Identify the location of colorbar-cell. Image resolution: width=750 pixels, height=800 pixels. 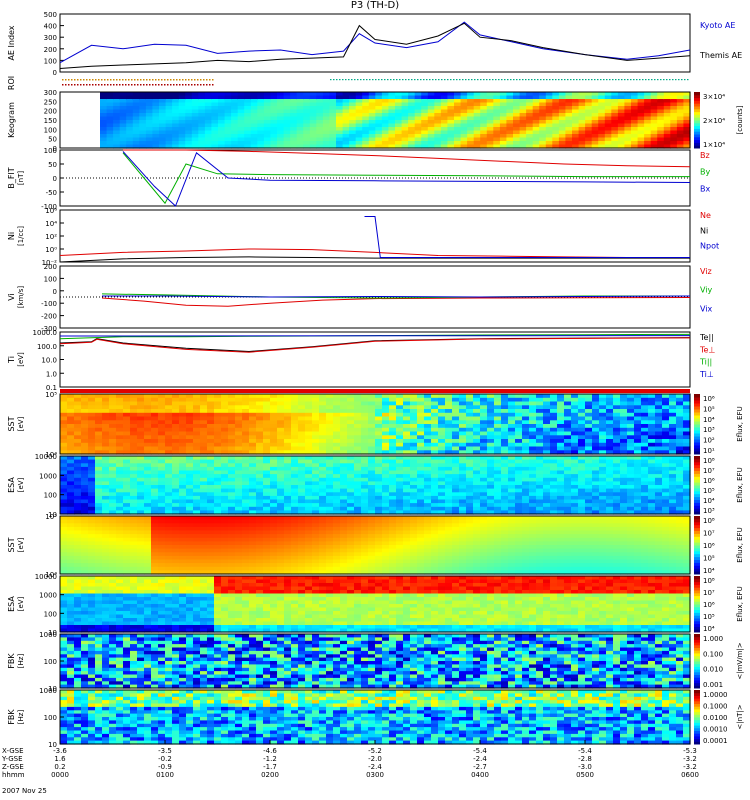
(697, 453).